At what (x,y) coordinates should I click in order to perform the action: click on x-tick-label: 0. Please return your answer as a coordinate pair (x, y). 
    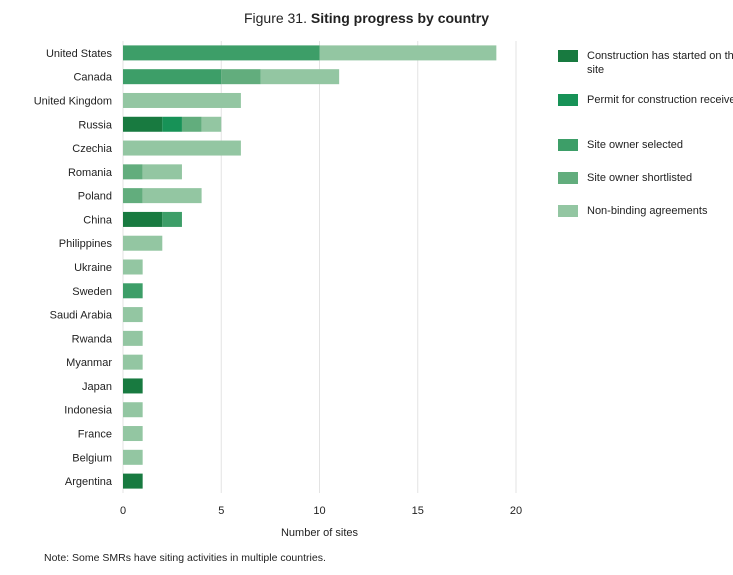
    Looking at the image, I should click on (123, 511).